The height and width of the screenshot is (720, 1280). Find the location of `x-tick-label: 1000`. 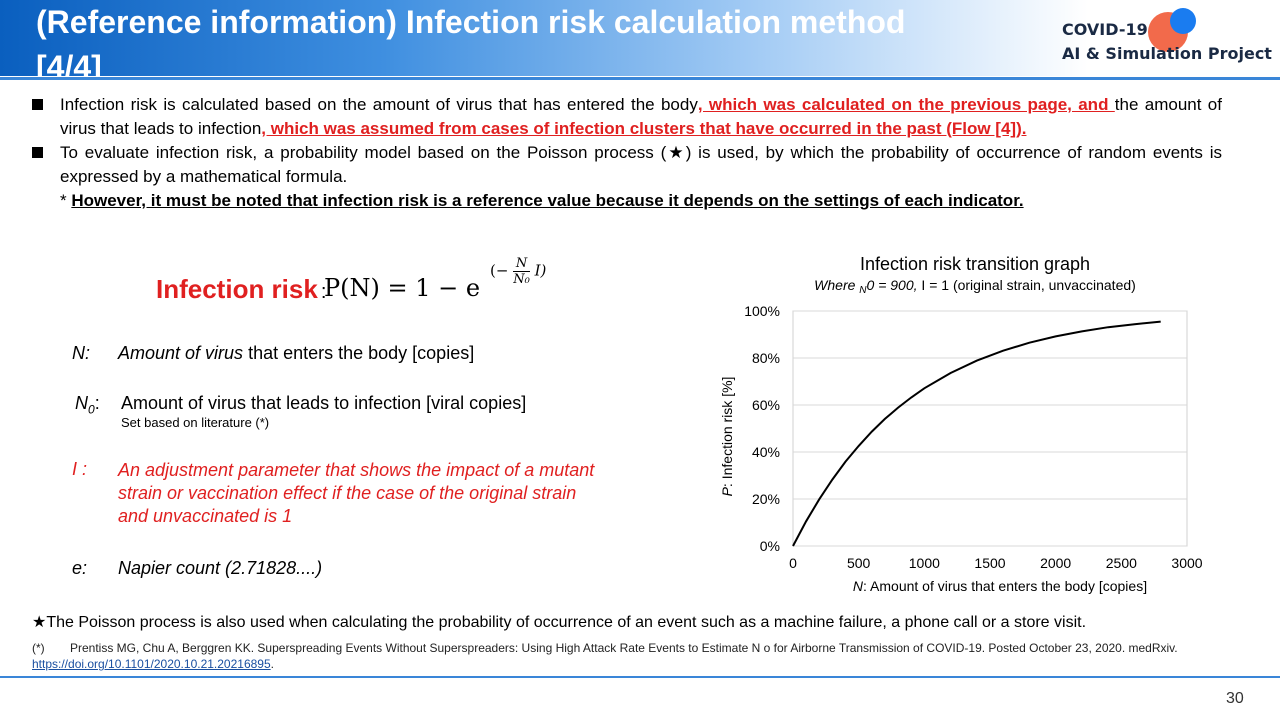

x-tick-label: 1000 is located at coordinates (924, 563).